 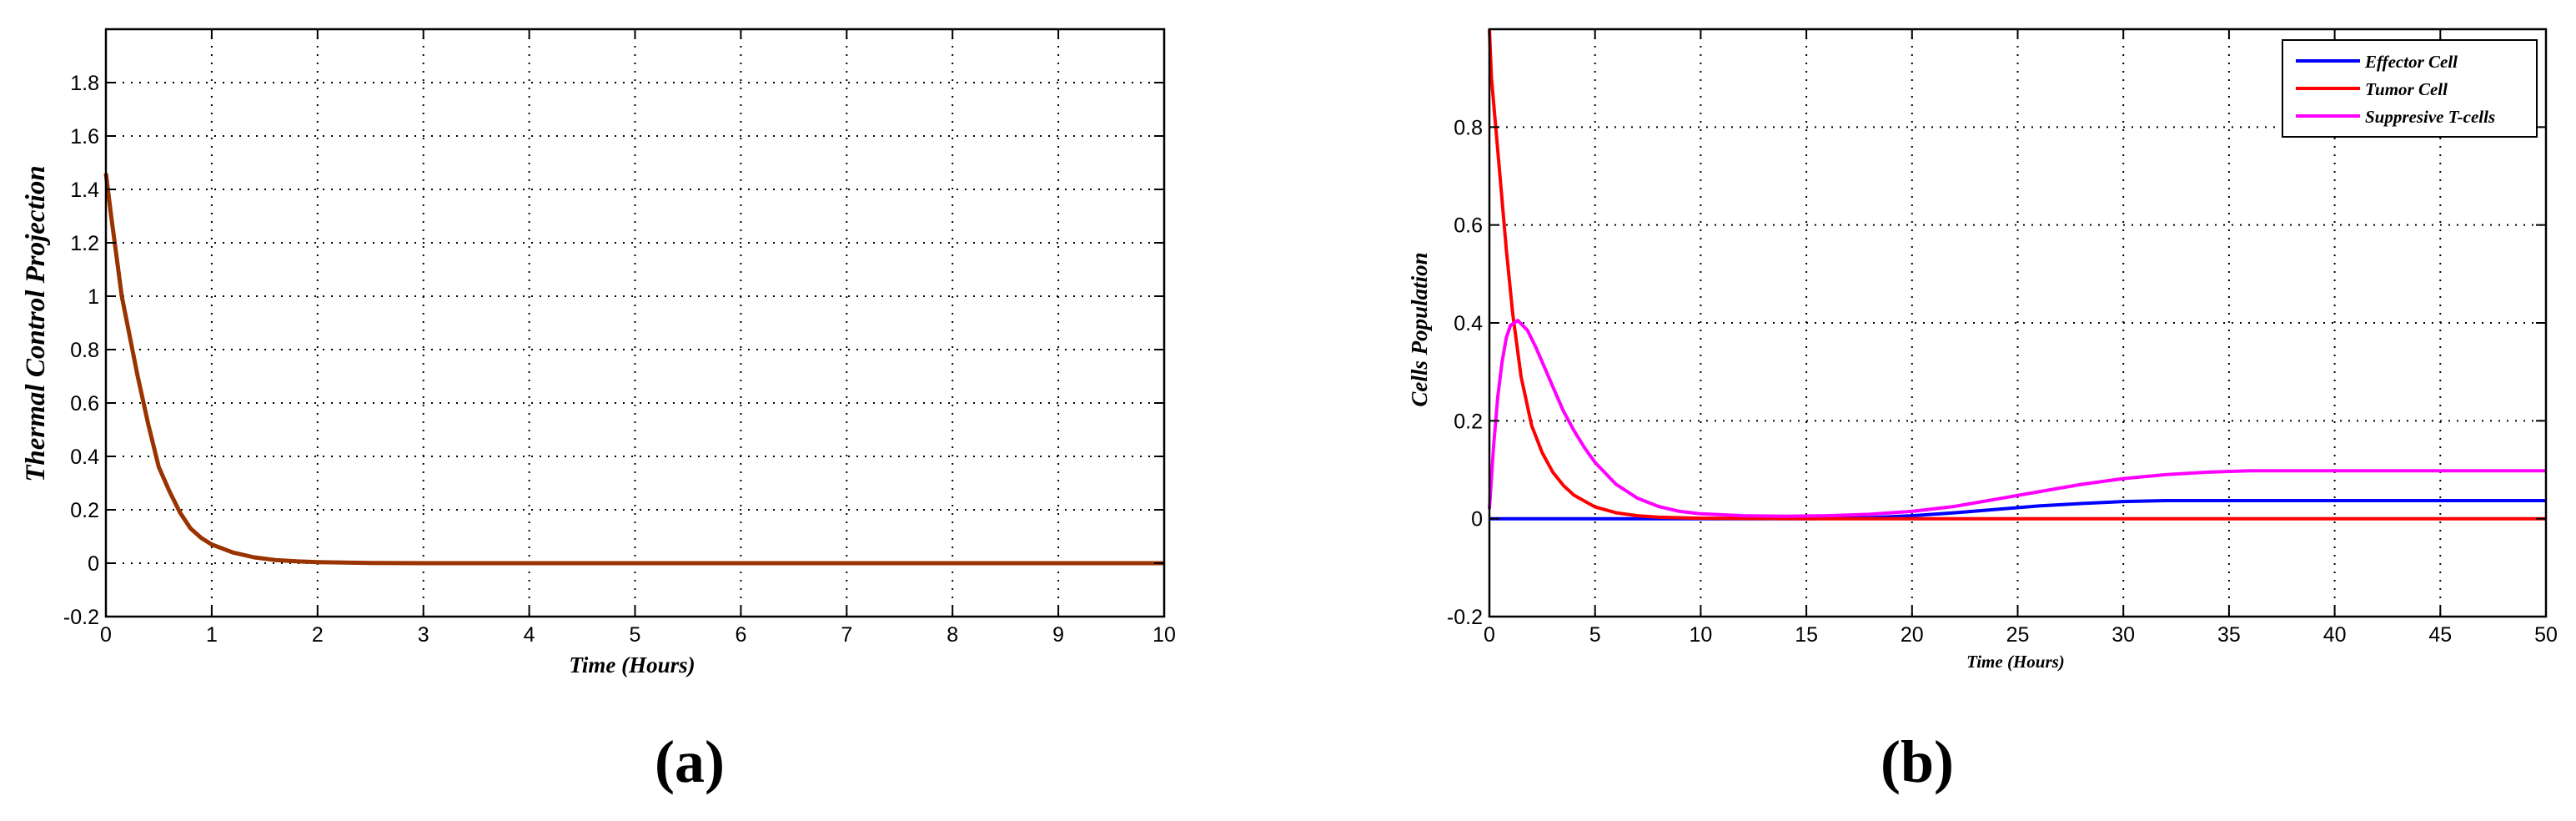 I want to click on x-tick-label: 4, so click(x=529, y=635).